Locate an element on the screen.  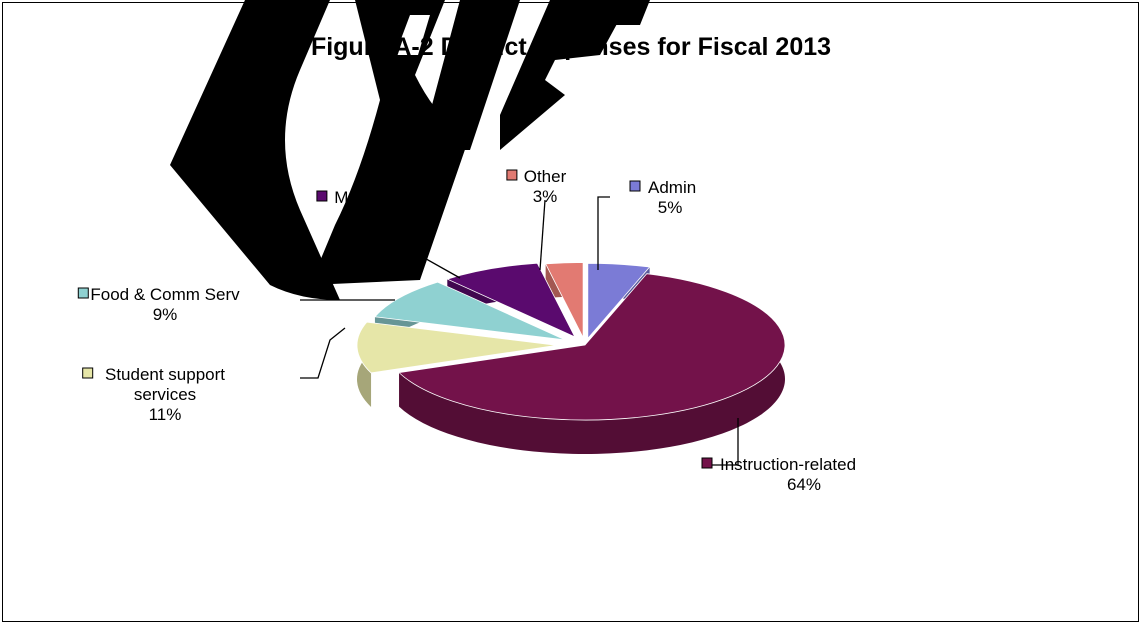
slice-name-label-0: Admin is located at coordinates (672, 187).